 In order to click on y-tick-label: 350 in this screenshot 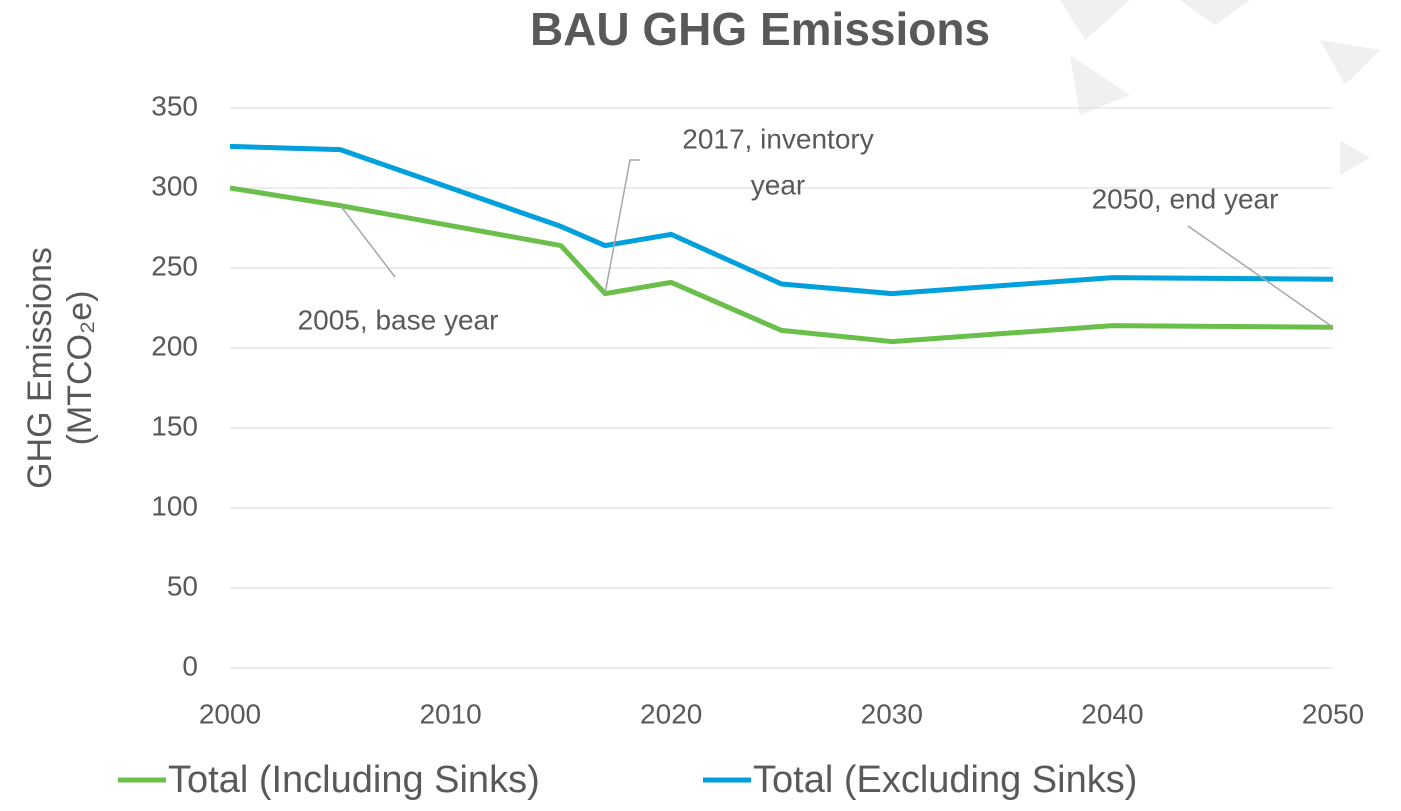, I will do `click(174, 105)`.